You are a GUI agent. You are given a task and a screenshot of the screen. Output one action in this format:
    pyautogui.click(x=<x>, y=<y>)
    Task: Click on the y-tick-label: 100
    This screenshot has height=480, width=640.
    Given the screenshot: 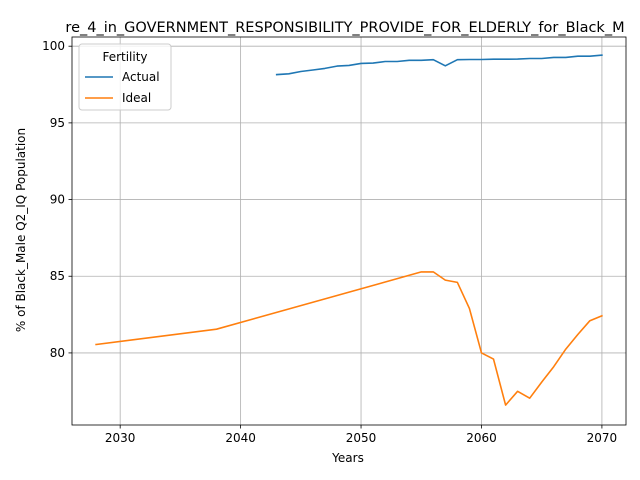 What is the action you would take?
    pyautogui.click(x=53, y=46)
    